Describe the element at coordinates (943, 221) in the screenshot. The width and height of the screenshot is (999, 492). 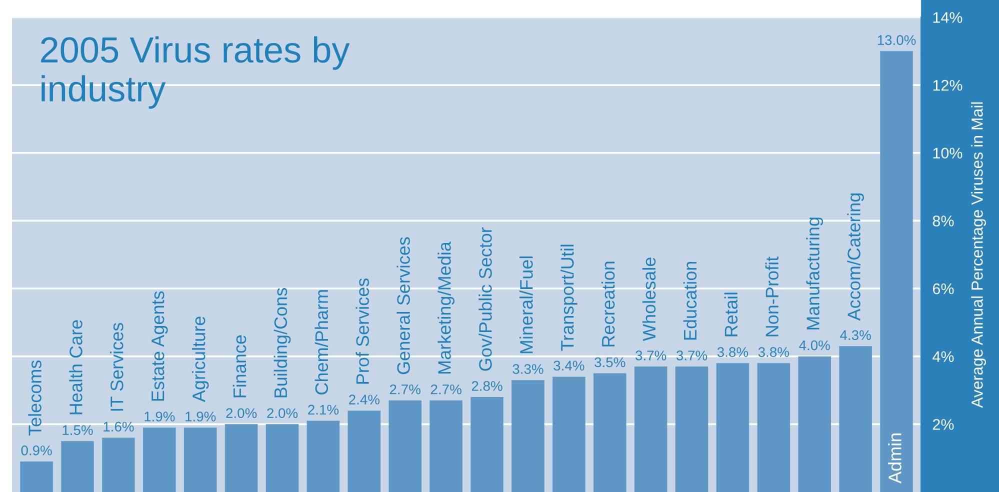
I see `y-tick-label: 8%` at that location.